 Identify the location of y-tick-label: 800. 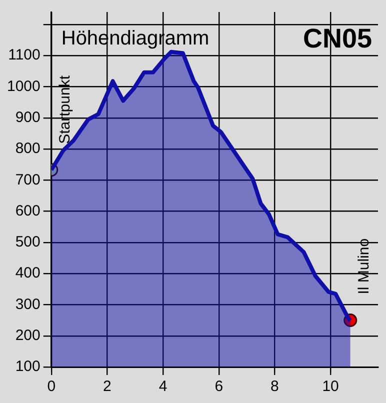
(27, 149).